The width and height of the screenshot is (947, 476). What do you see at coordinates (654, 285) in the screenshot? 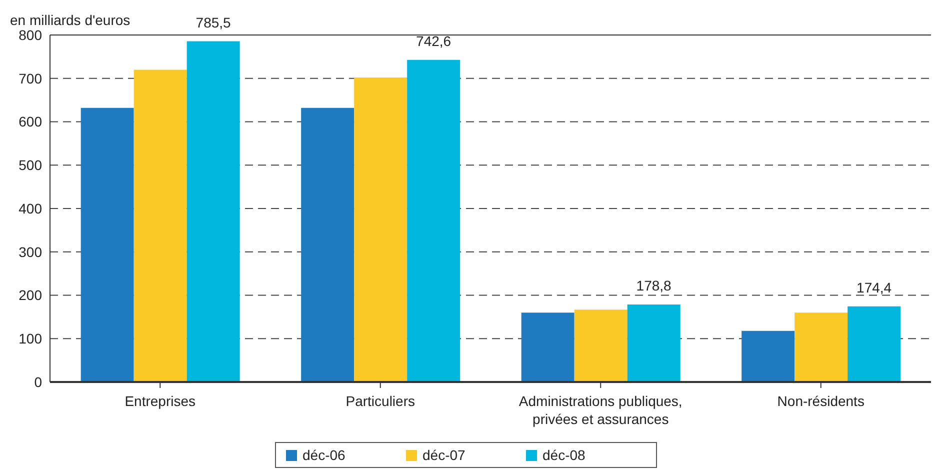
I see `data-label: 178,8` at bounding box center [654, 285].